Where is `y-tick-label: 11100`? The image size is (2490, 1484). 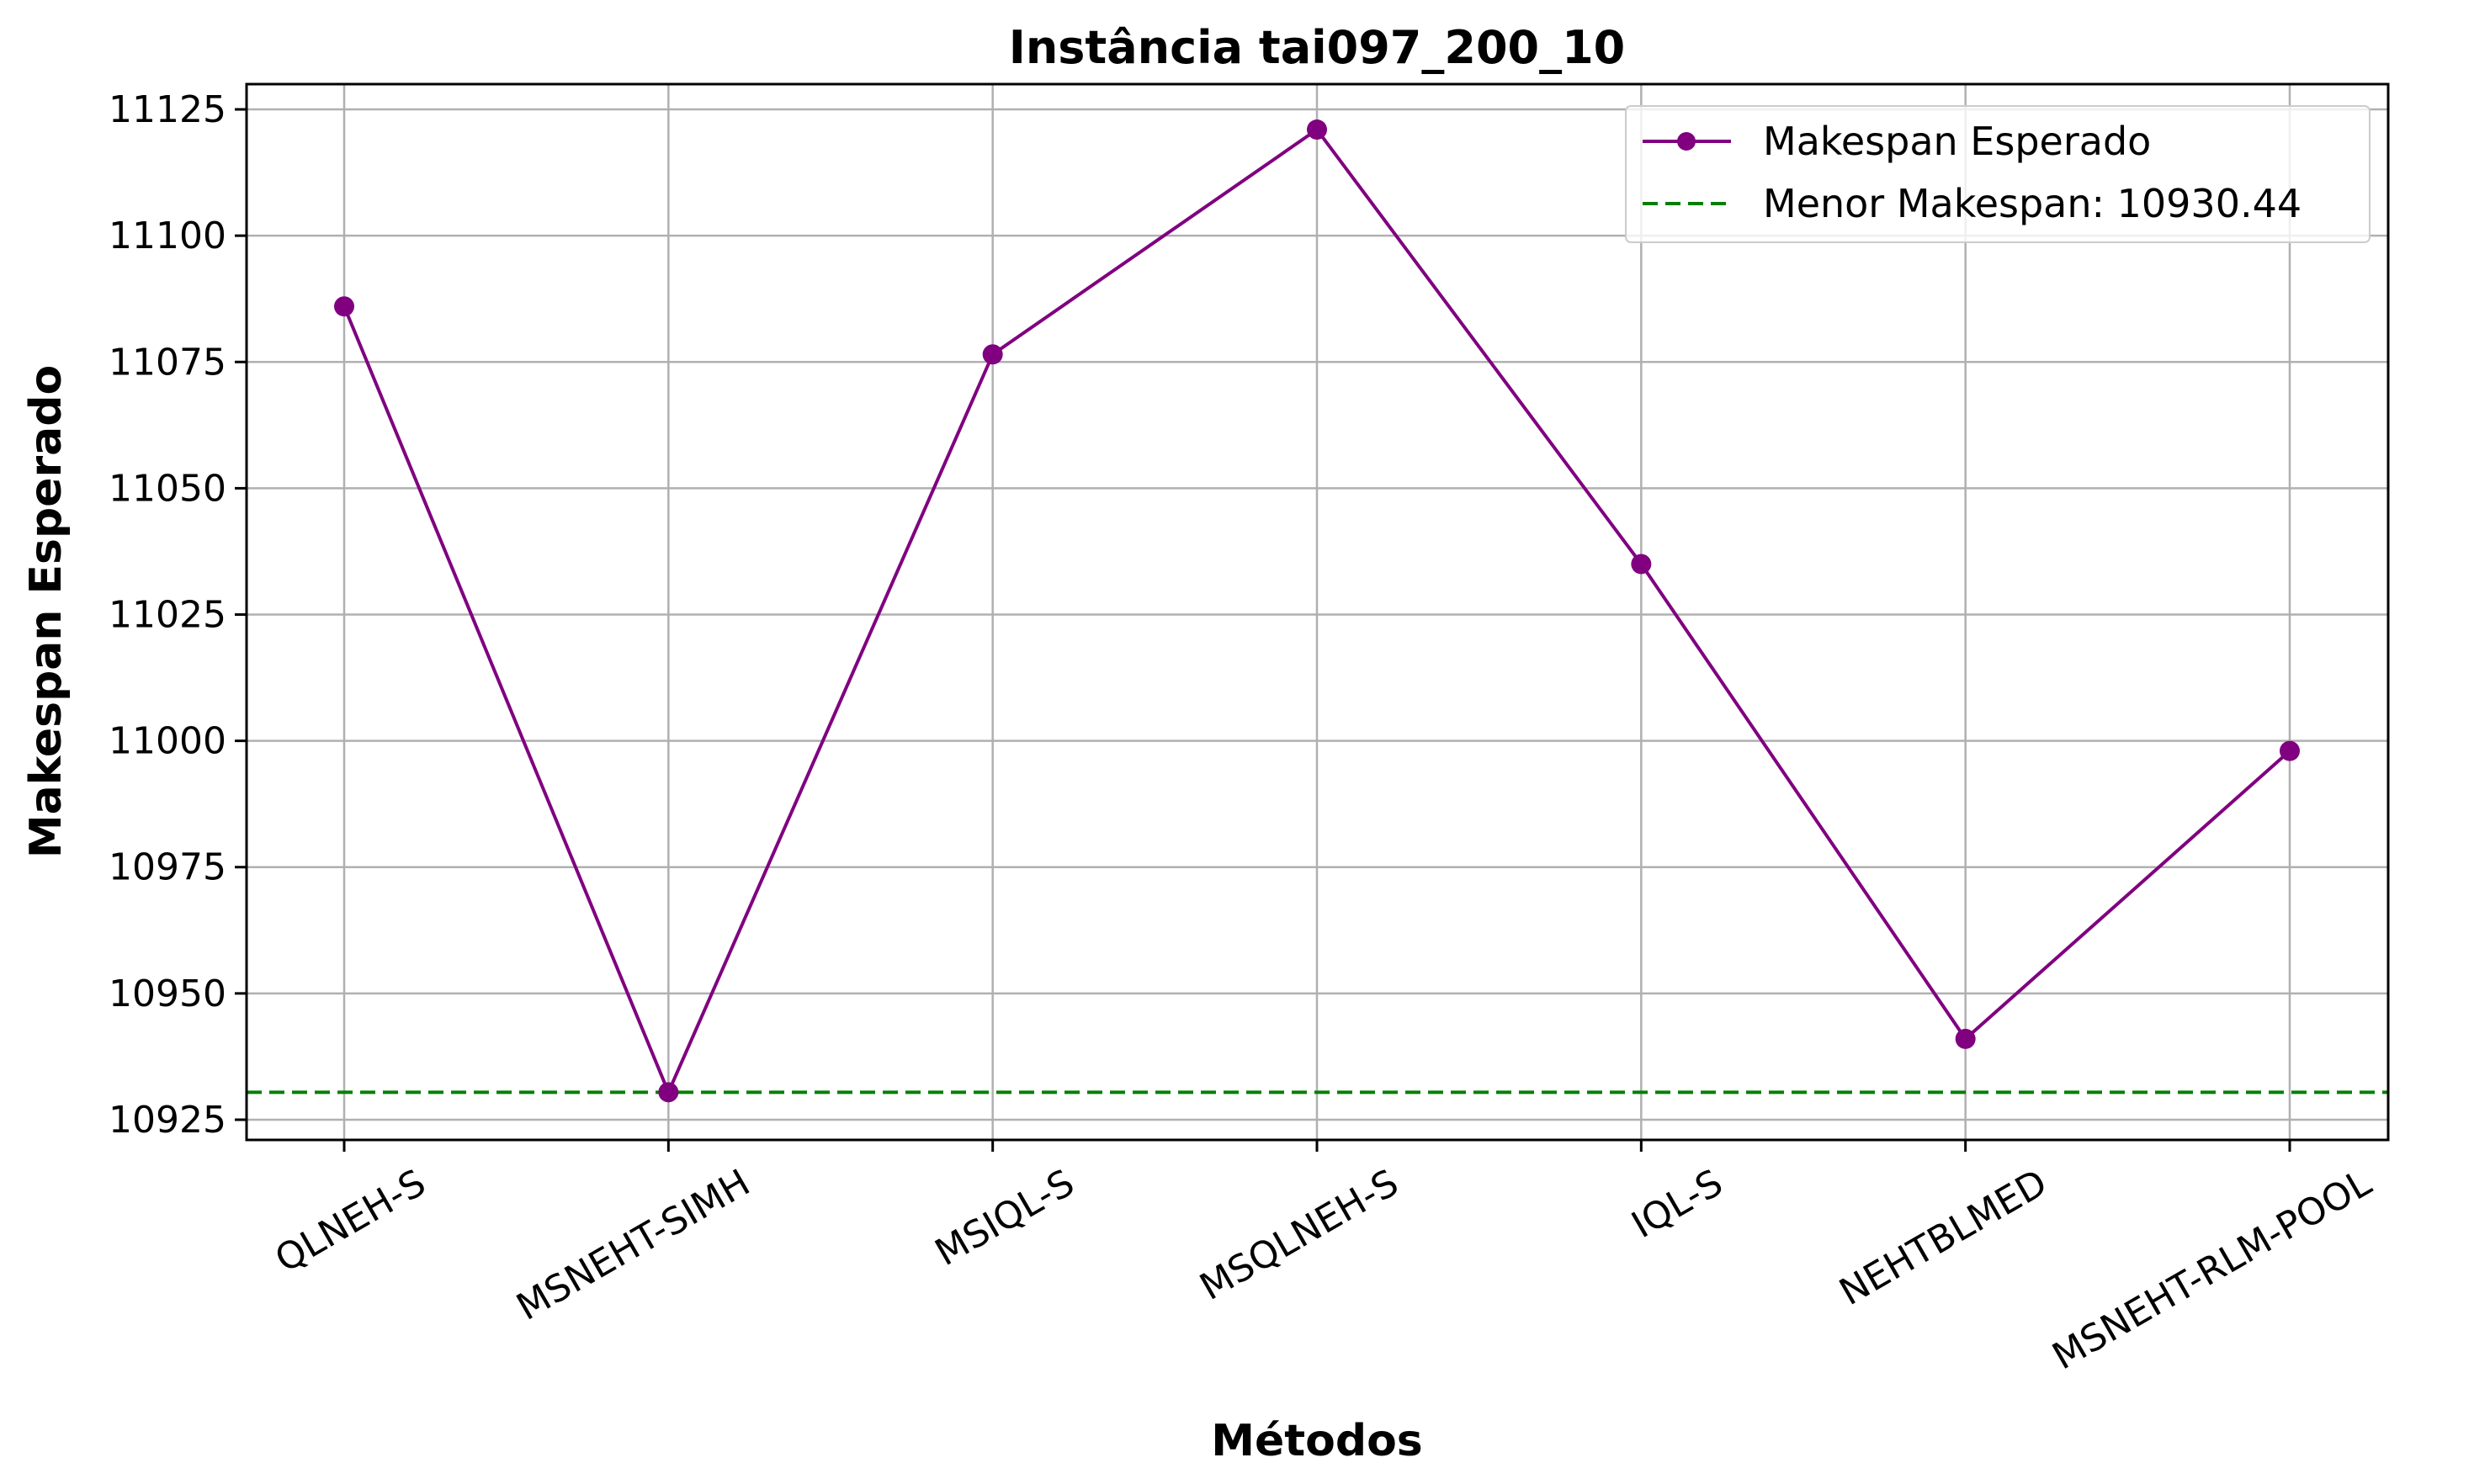
y-tick-label: 11100 is located at coordinates (168, 236).